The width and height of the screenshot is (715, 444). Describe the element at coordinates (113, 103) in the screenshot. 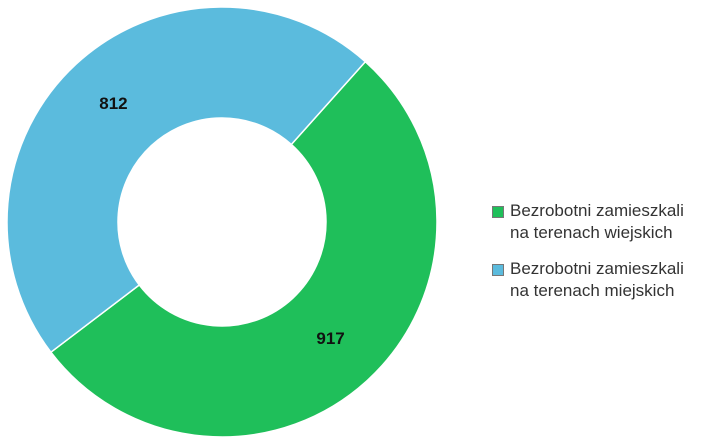

I see `data-label: 812` at that location.